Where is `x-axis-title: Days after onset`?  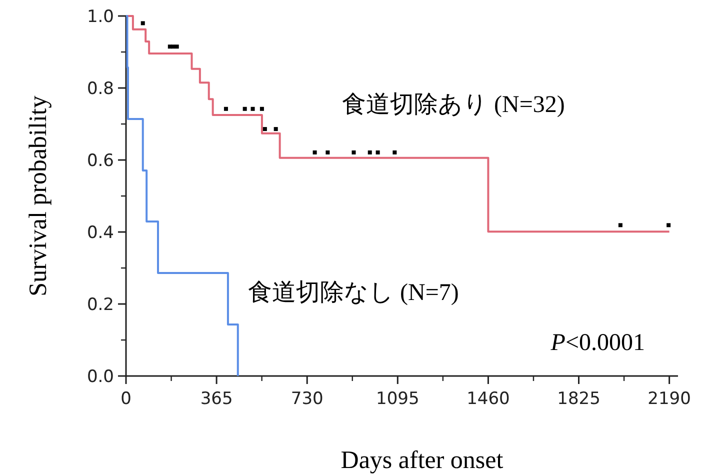 x-axis-title: Days after onset is located at coordinates (422, 460).